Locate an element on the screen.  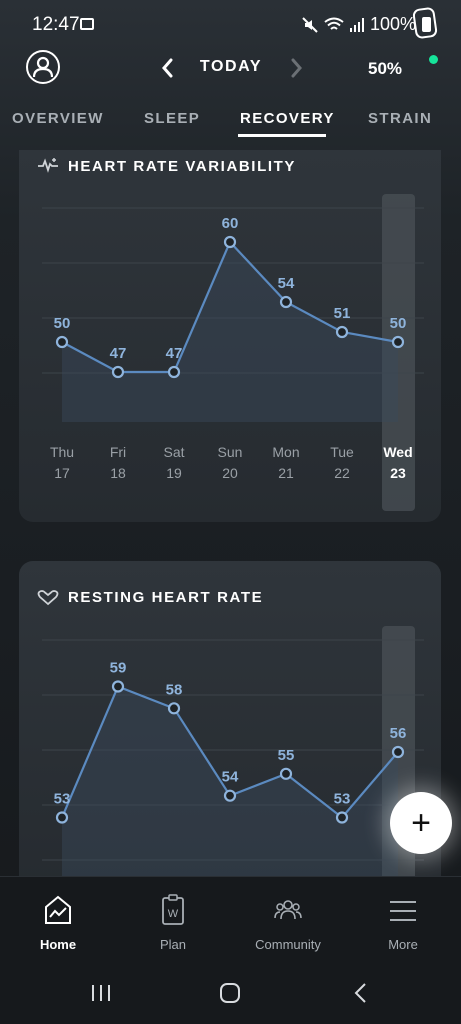
header: TODAY 50% is located at coordinates (230, 69).